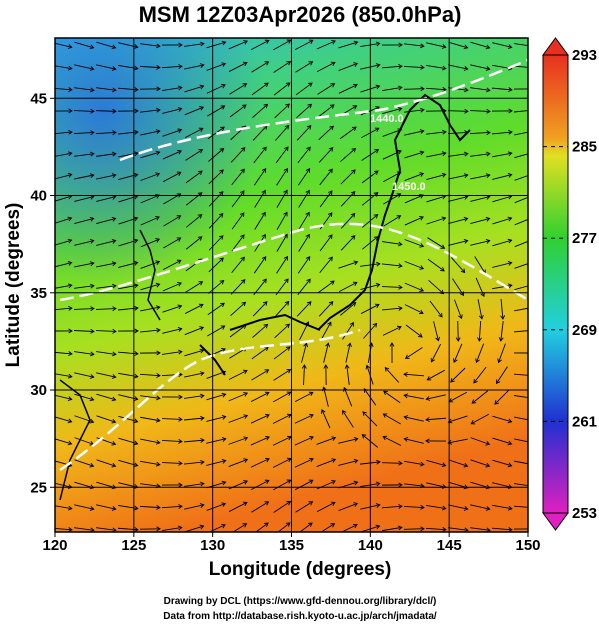  I want to click on coastline, so click(394, 212).